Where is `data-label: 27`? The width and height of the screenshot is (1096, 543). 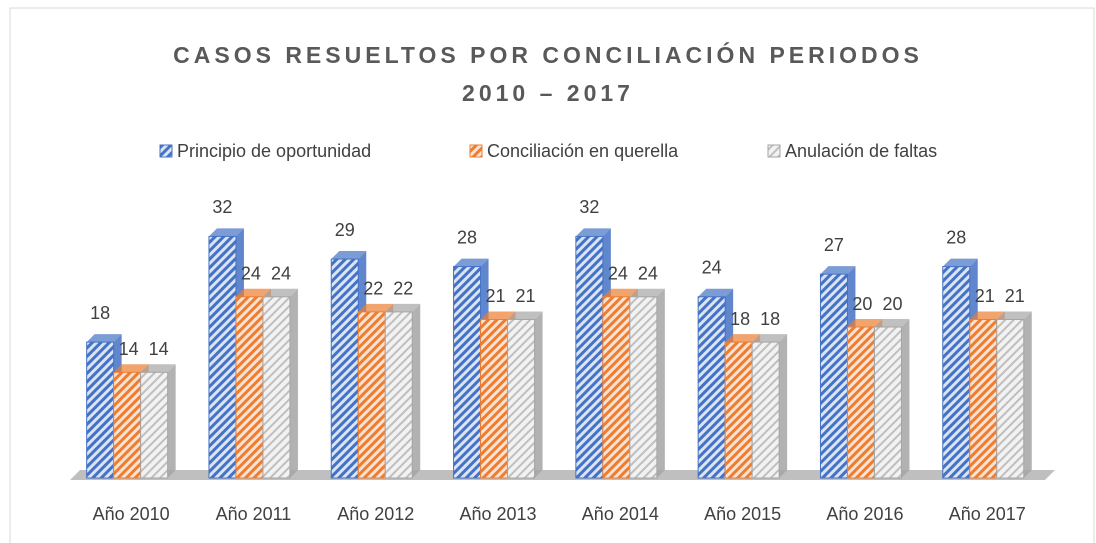
data-label: 27 is located at coordinates (834, 245).